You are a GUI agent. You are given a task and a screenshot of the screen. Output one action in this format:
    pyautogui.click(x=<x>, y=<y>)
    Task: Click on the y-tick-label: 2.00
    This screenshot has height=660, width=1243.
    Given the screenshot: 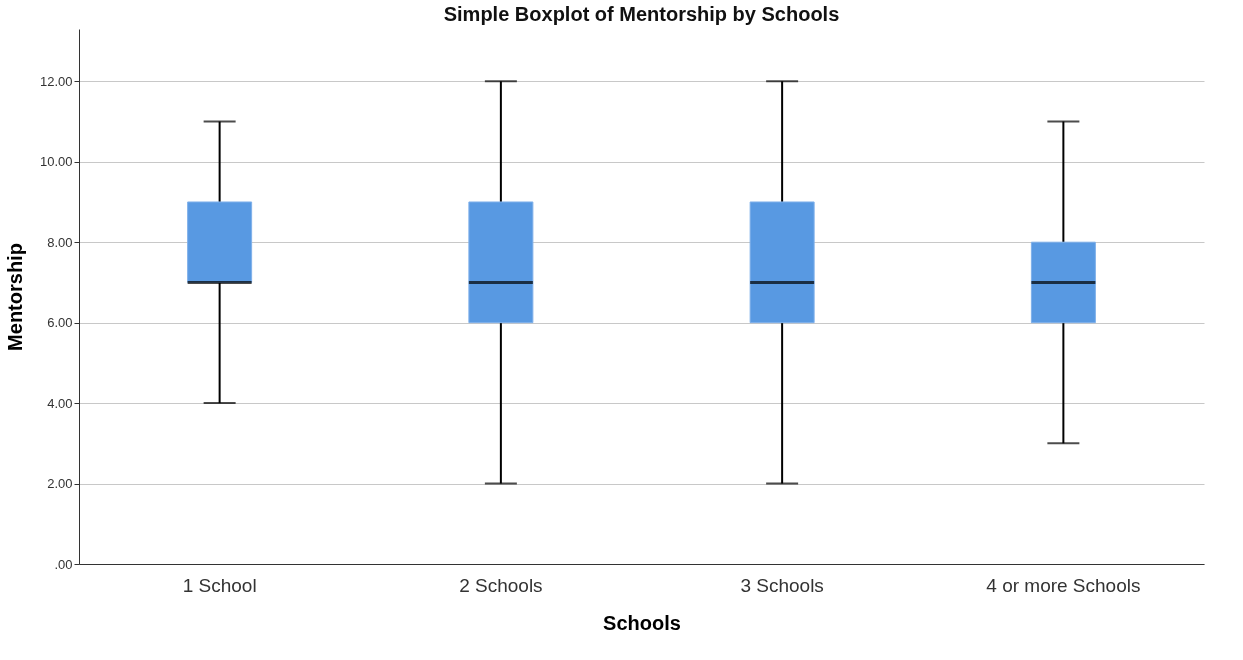 What is the action you would take?
    pyautogui.click(x=60, y=484)
    